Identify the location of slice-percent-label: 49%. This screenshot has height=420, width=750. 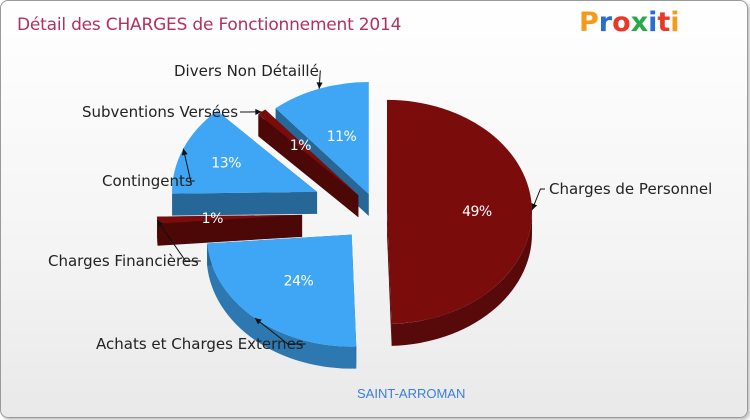
(477, 212).